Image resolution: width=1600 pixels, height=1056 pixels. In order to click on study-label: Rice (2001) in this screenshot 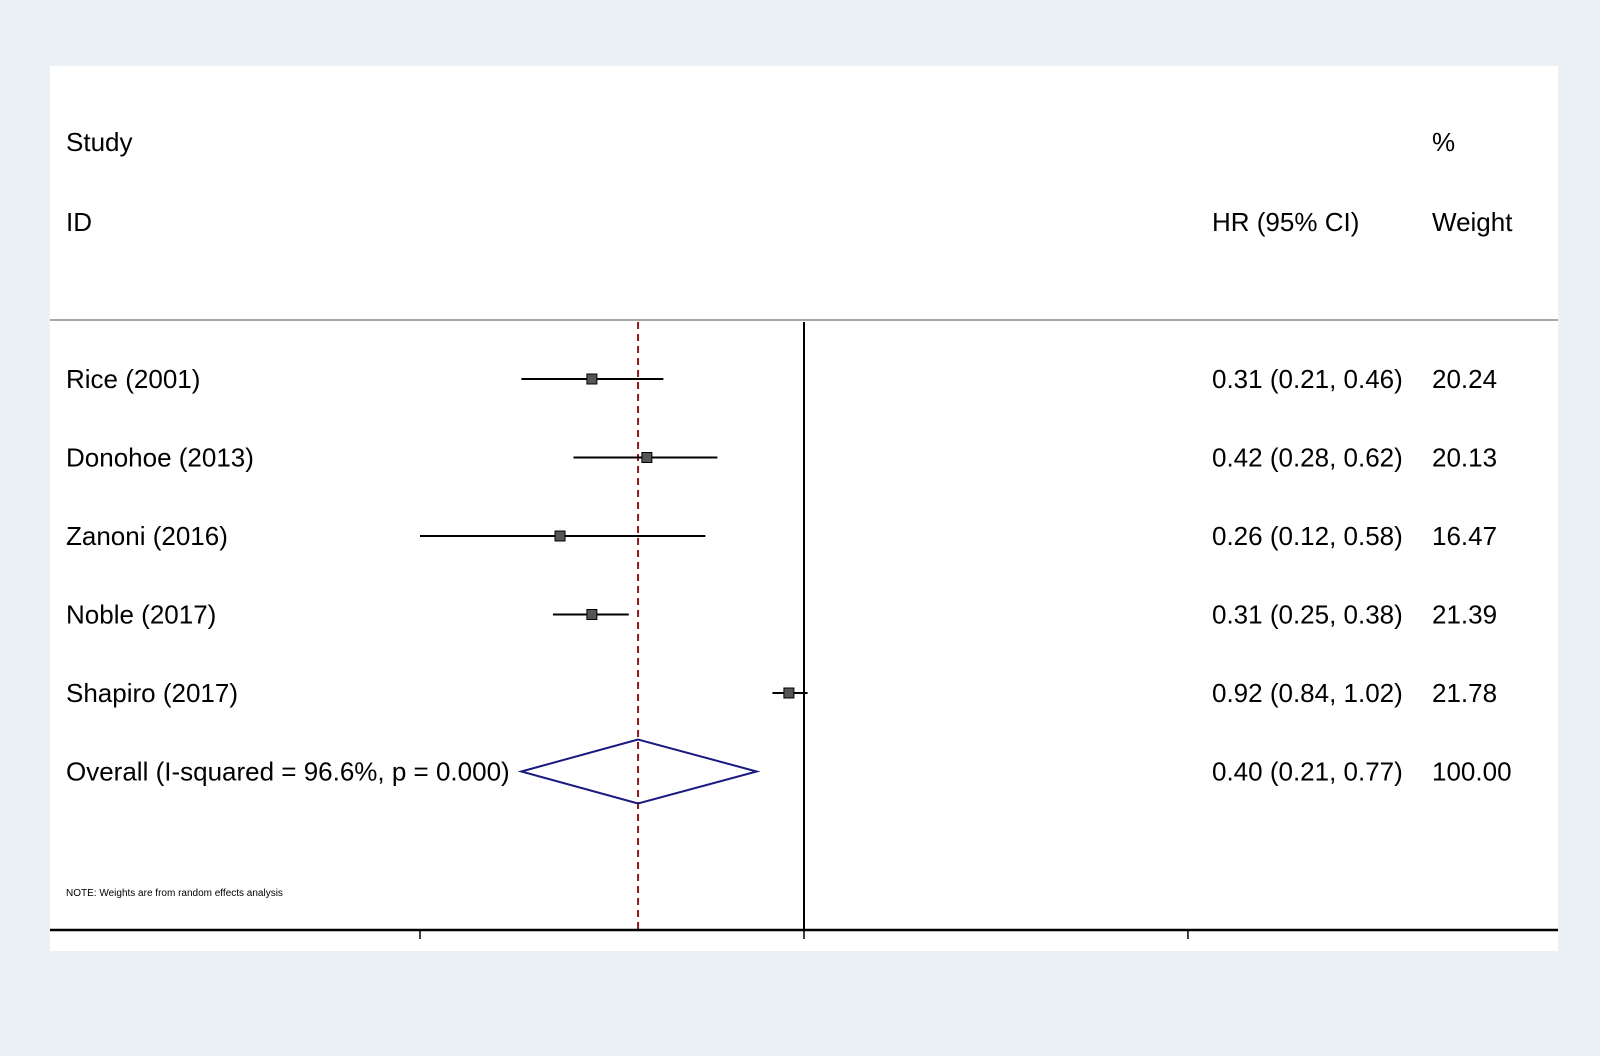, I will do `click(133, 379)`.